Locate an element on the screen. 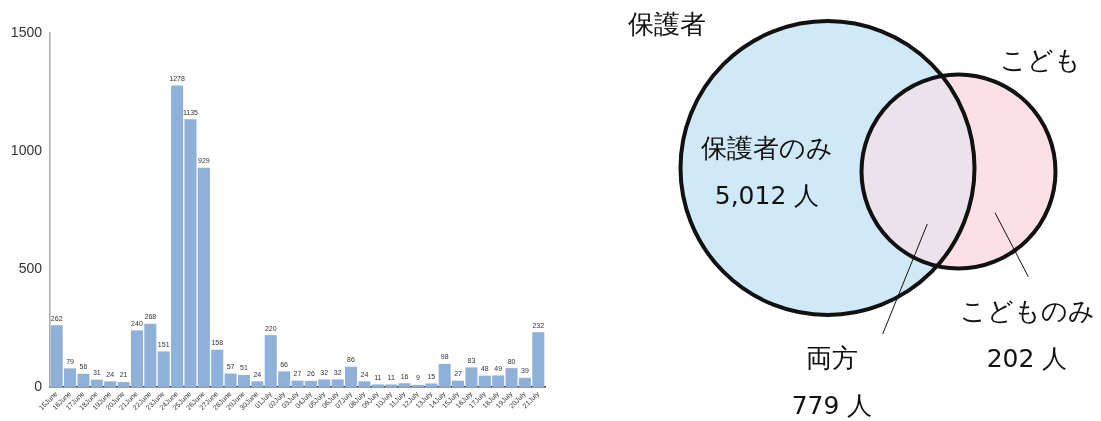 This screenshot has height=421, width=1101. data-label: 5,012 人 is located at coordinates (767, 195).